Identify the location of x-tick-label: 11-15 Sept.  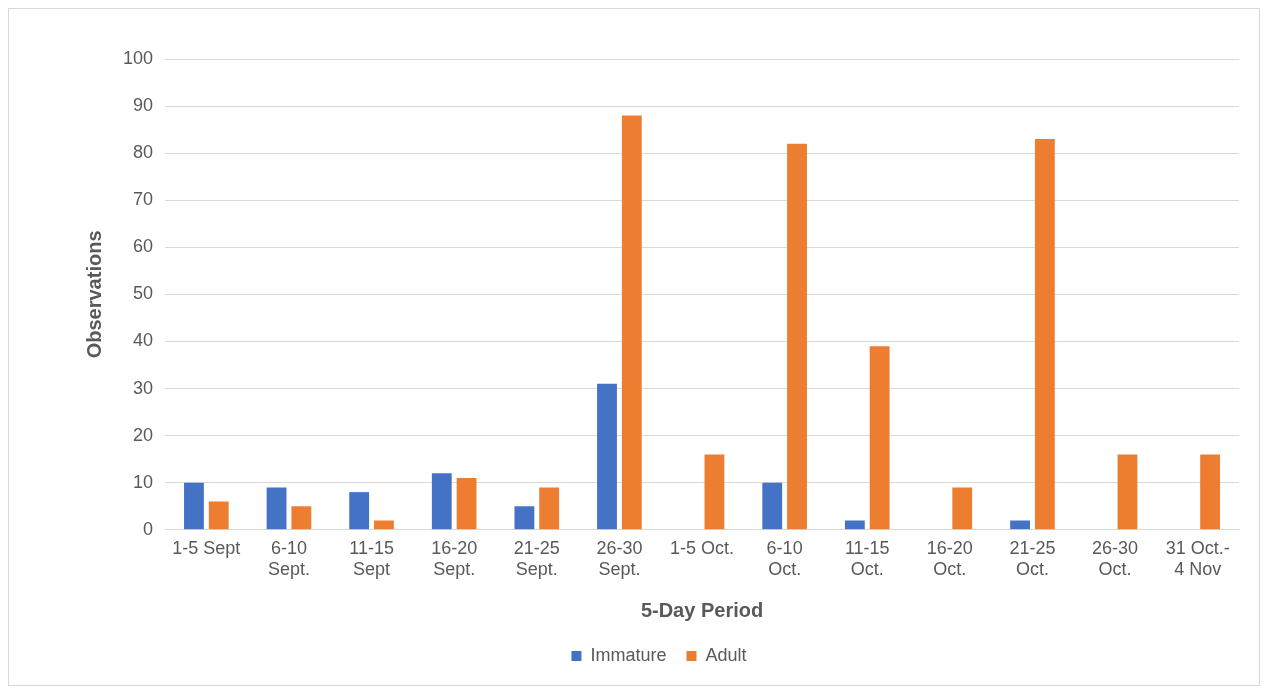
(371, 558).